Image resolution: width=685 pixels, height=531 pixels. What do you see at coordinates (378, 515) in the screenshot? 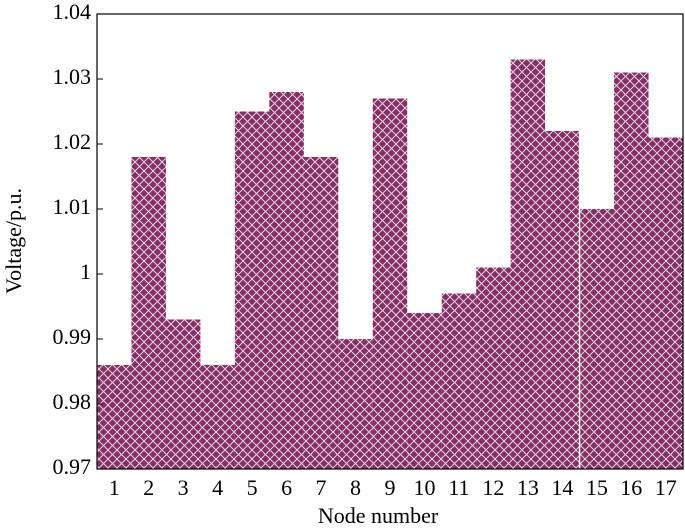
I see `x-axis-label: Node number` at bounding box center [378, 515].